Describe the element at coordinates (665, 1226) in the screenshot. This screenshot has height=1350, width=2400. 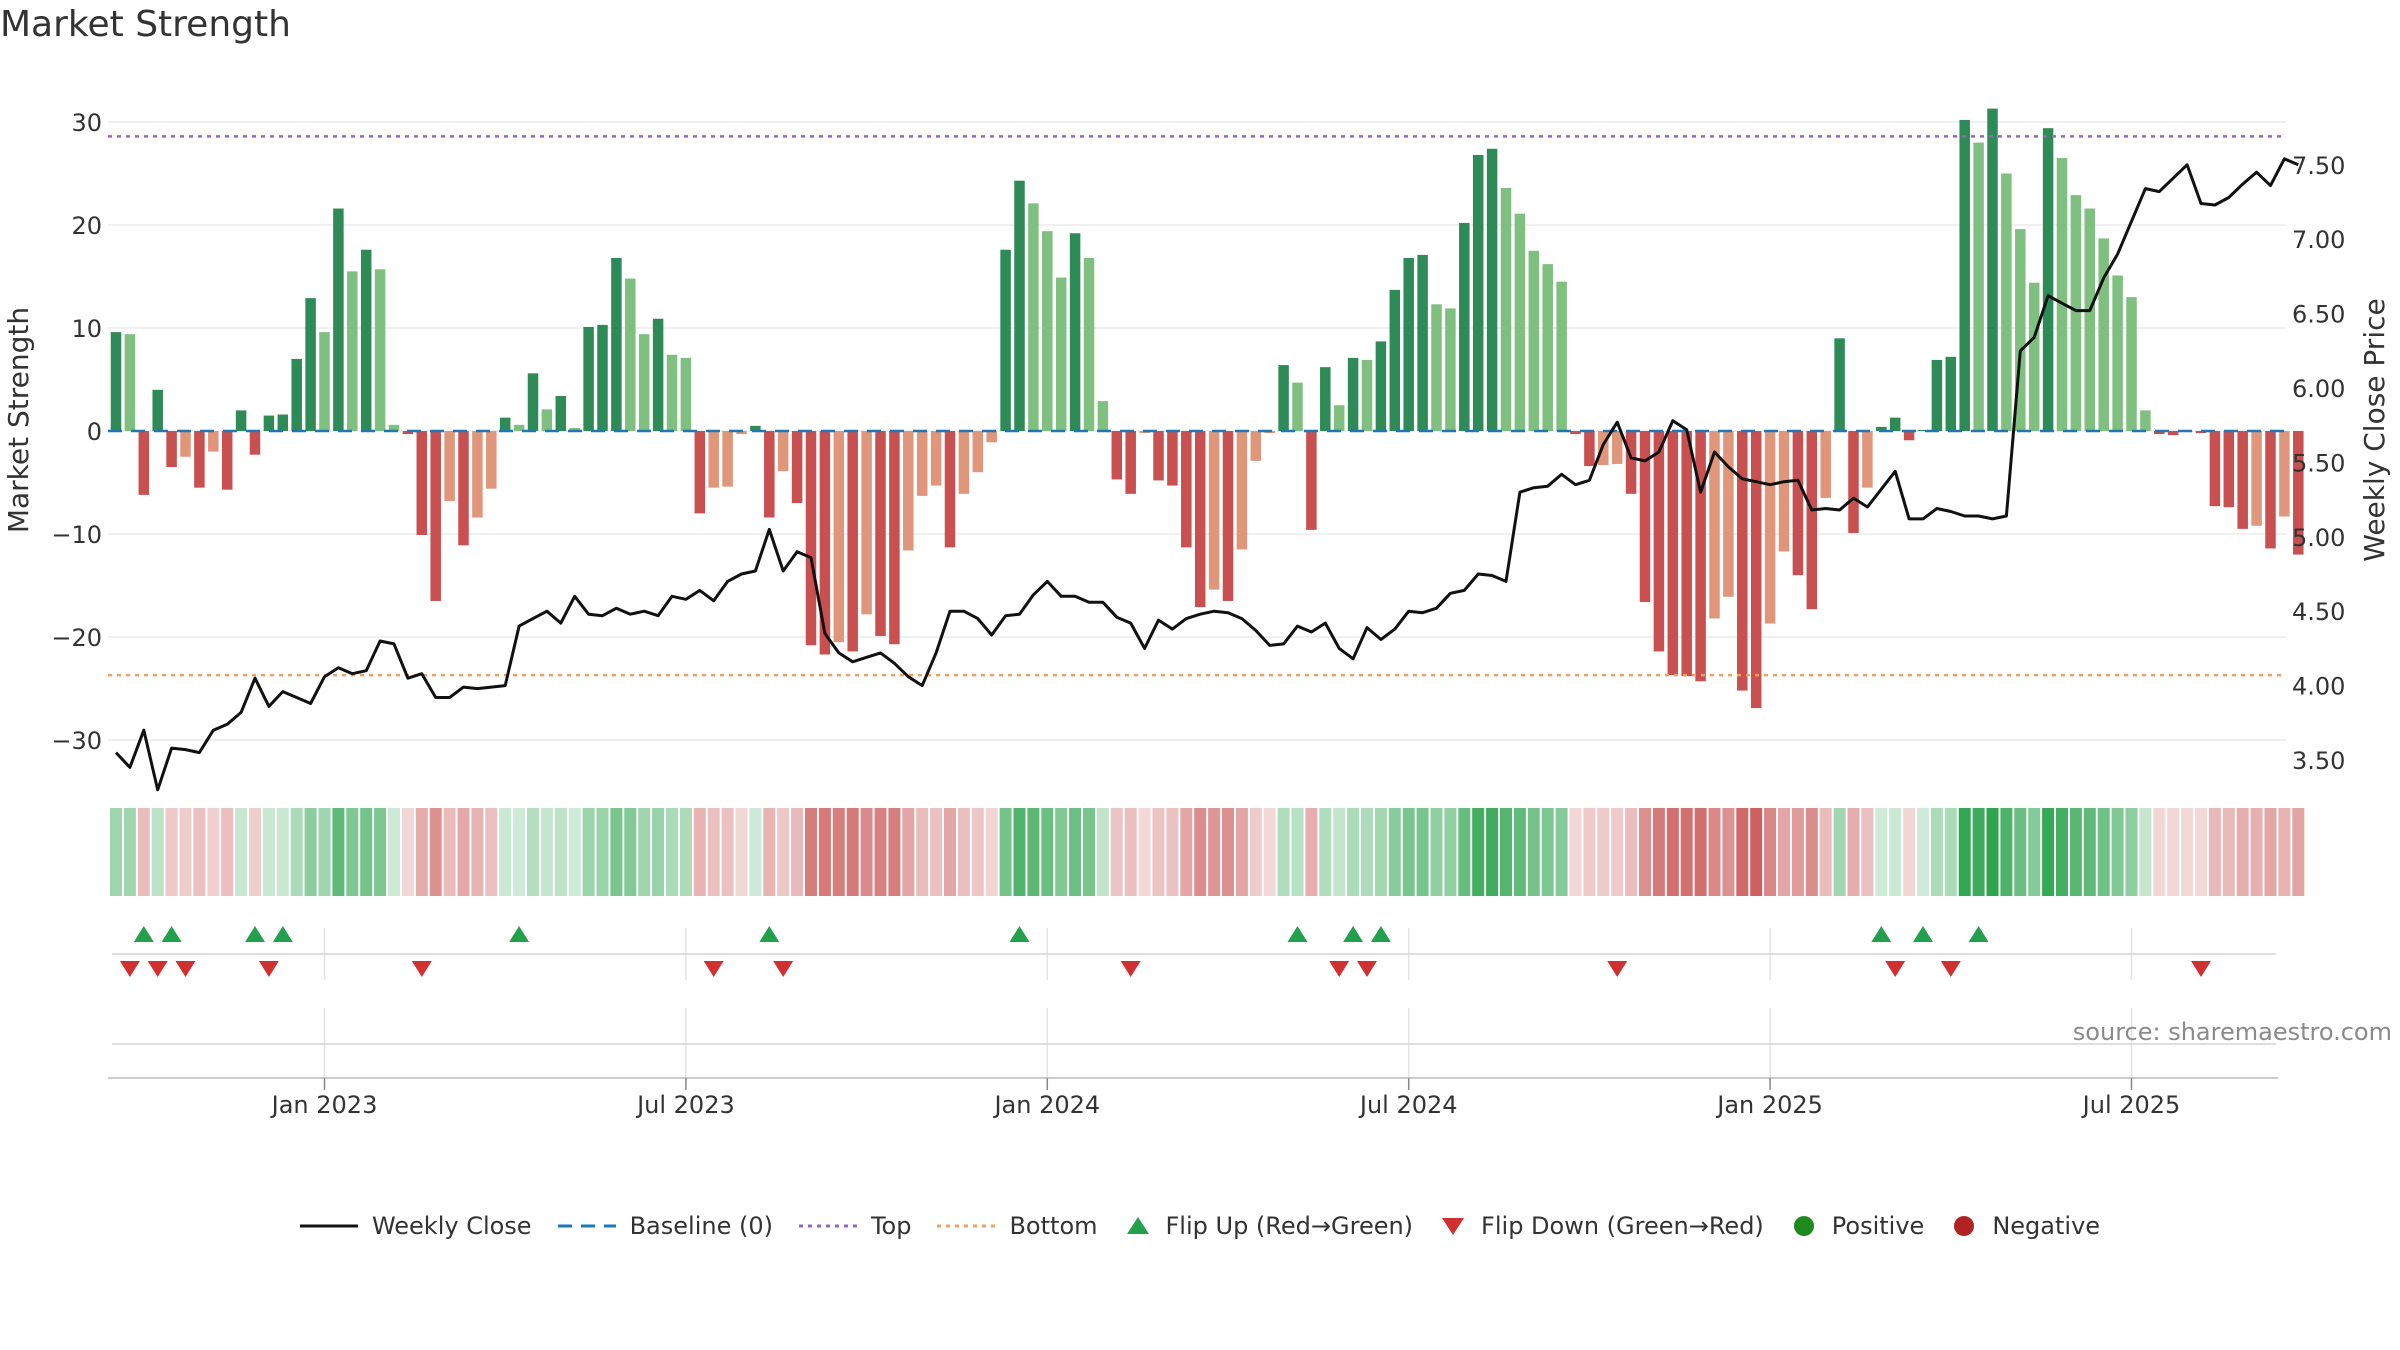
I see `legend-item: Baseline (0)` at that location.